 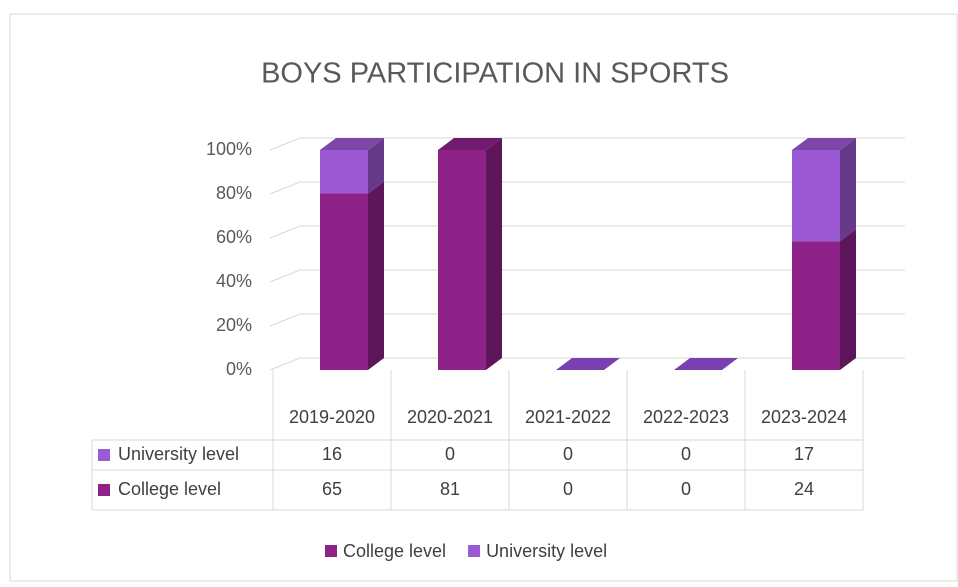 I want to click on y-tick-label: 80%, so click(x=234, y=193).